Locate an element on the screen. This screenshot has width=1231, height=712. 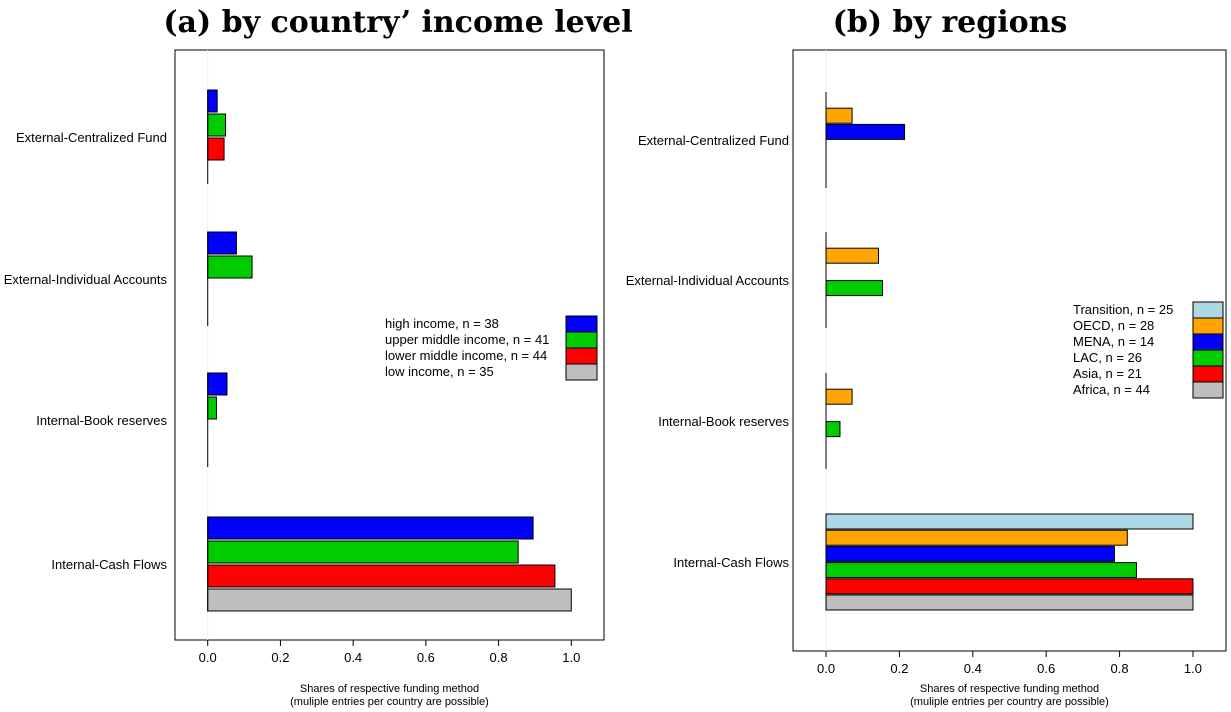
legend-label: Africa, n = 44 is located at coordinates (1111, 389).